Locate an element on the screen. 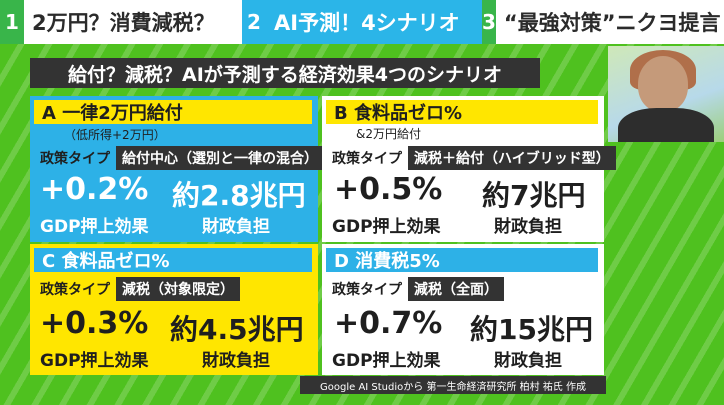 The height and width of the screenshot is (405, 724). tab-label: AI予測！4シナリオ is located at coordinates (367, 23).